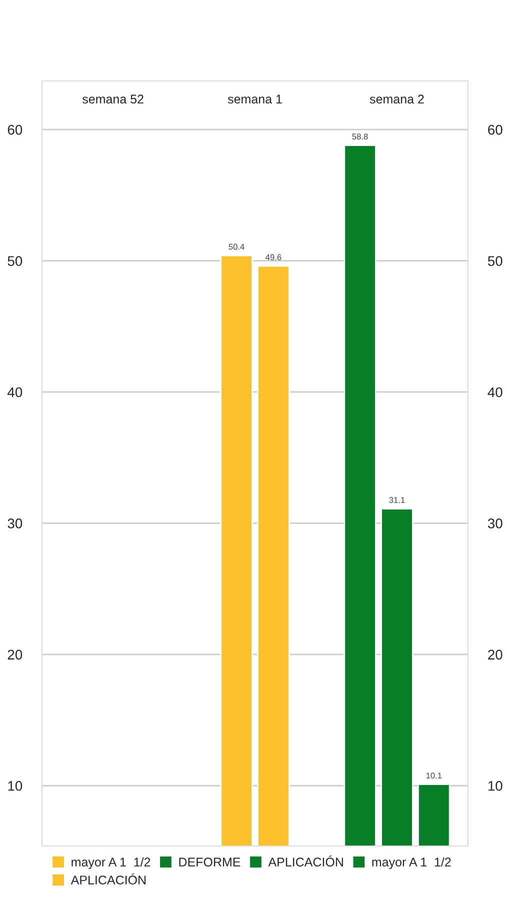  What do you see at coordinates (495, 785) in the screenshot?
I see `y2-tick-label: 10` at bounding box center [495, 785].